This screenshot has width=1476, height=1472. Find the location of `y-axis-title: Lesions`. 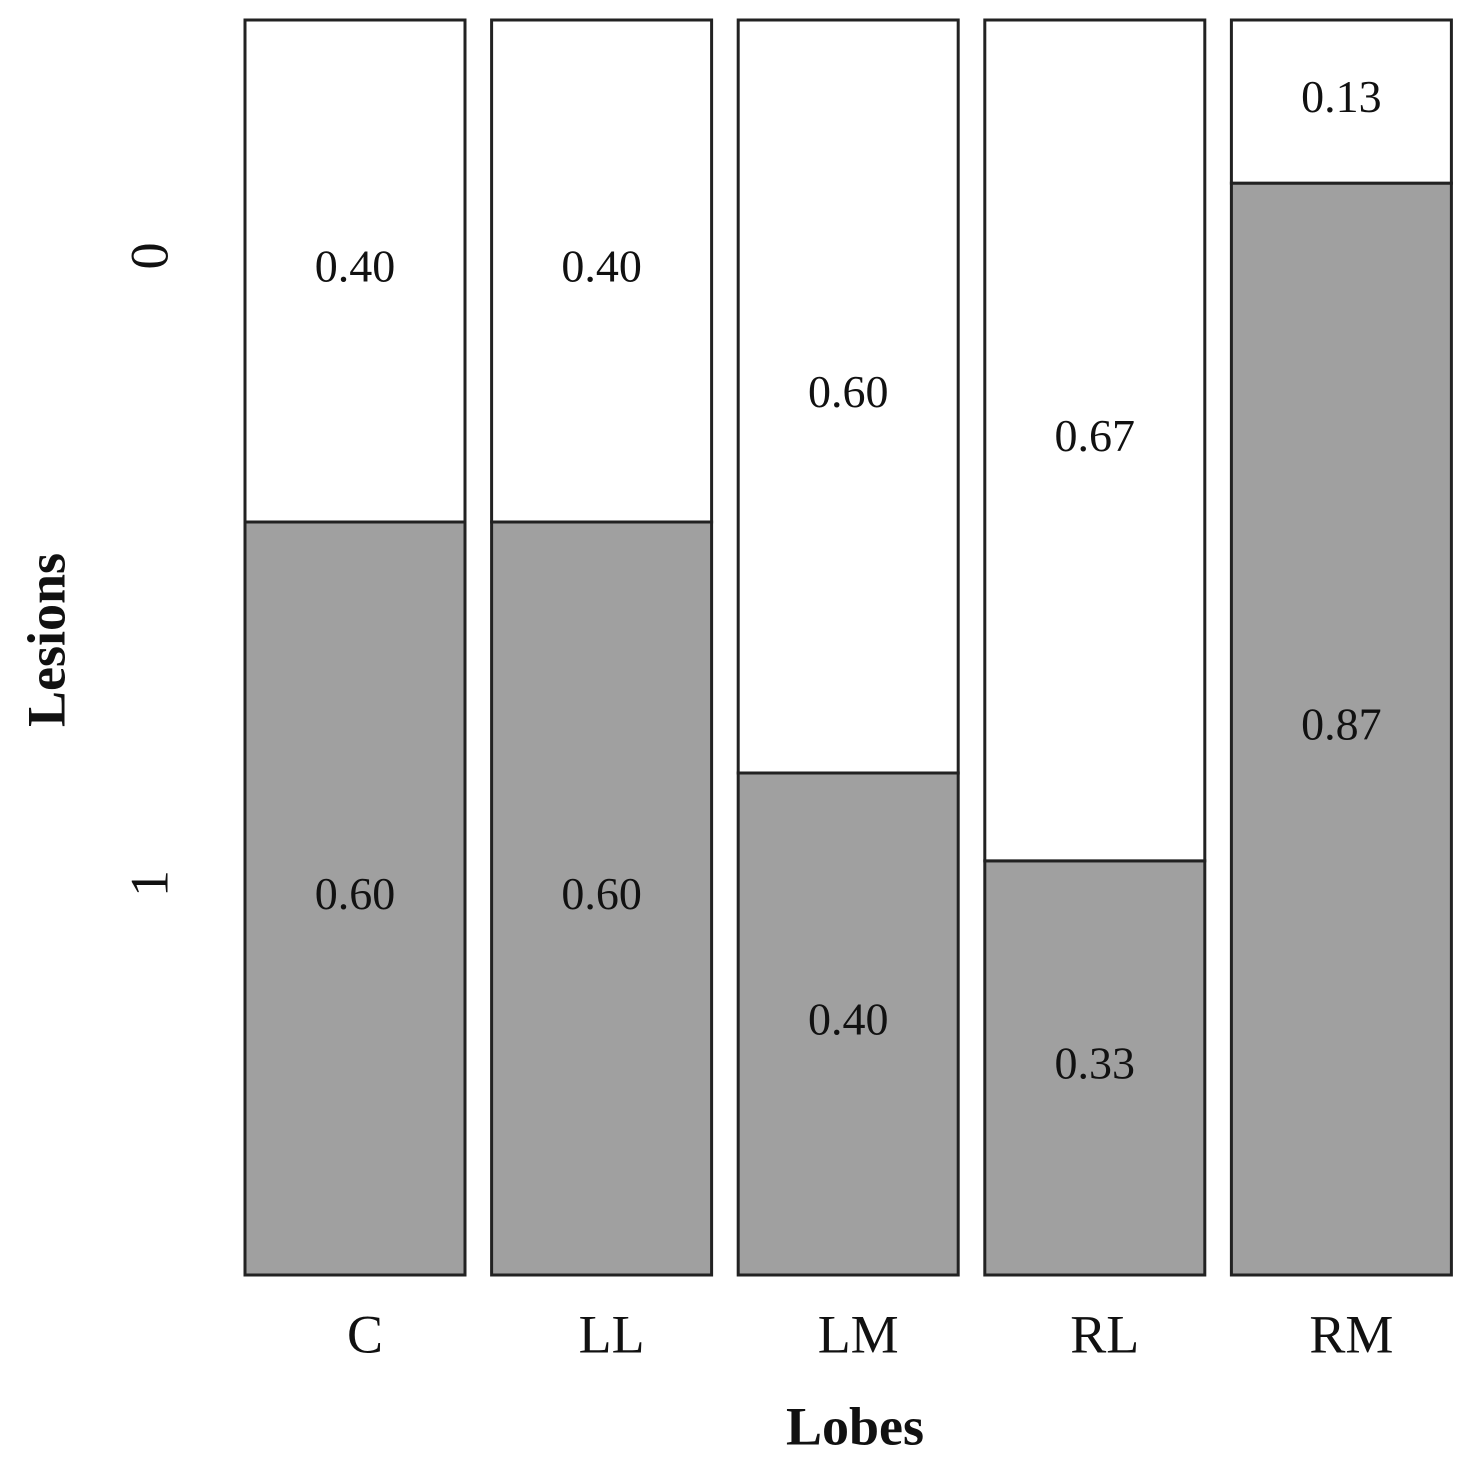

y-axis-title: Lesions is located at coordinates (46, 640).